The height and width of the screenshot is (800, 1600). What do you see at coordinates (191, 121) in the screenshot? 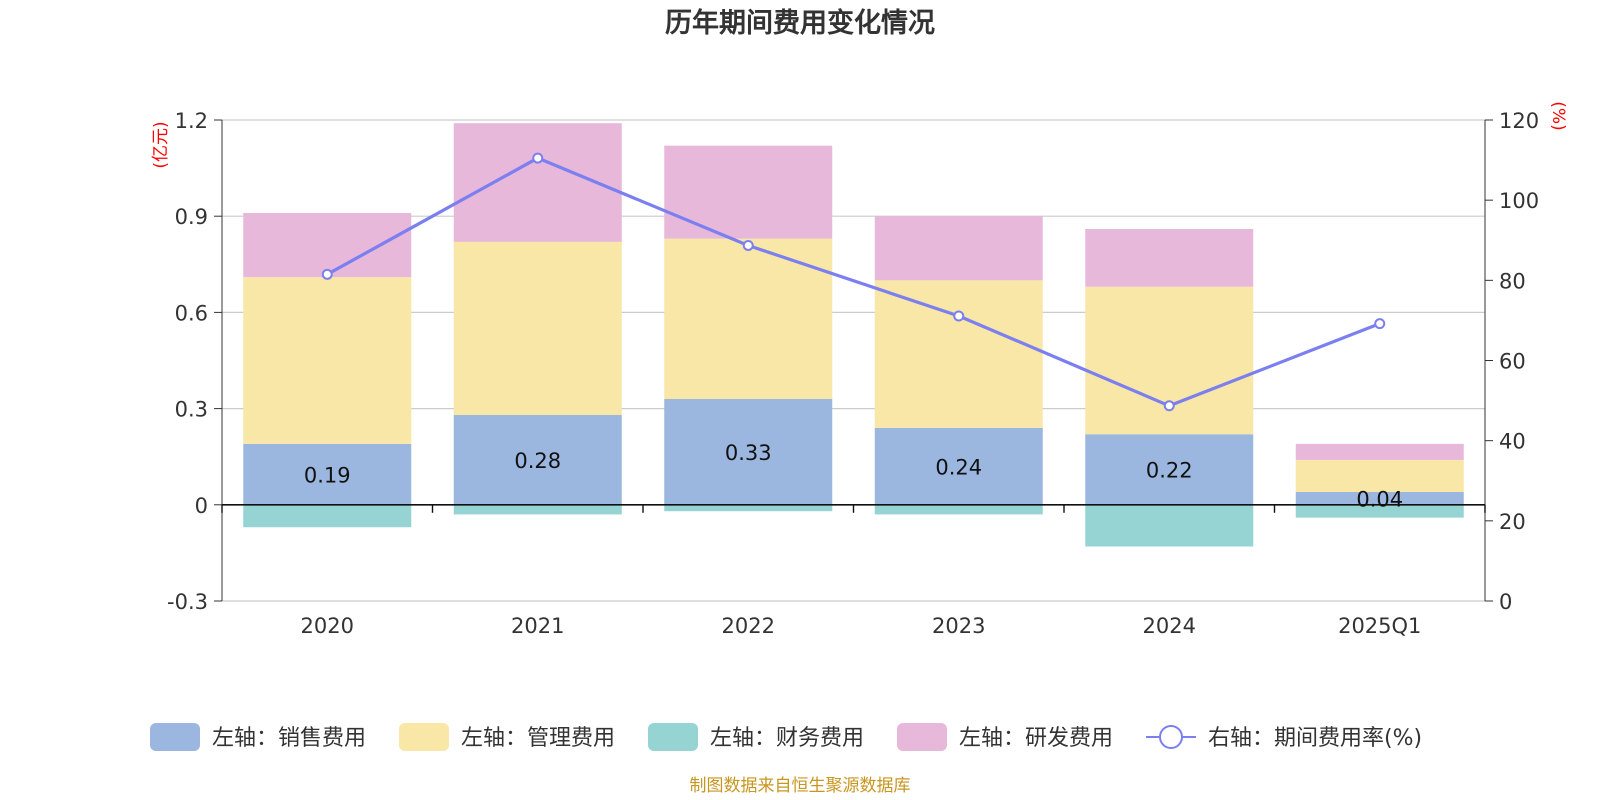
I see `left-axis-tick-label: 1.2` at bounding box center [191, 121].